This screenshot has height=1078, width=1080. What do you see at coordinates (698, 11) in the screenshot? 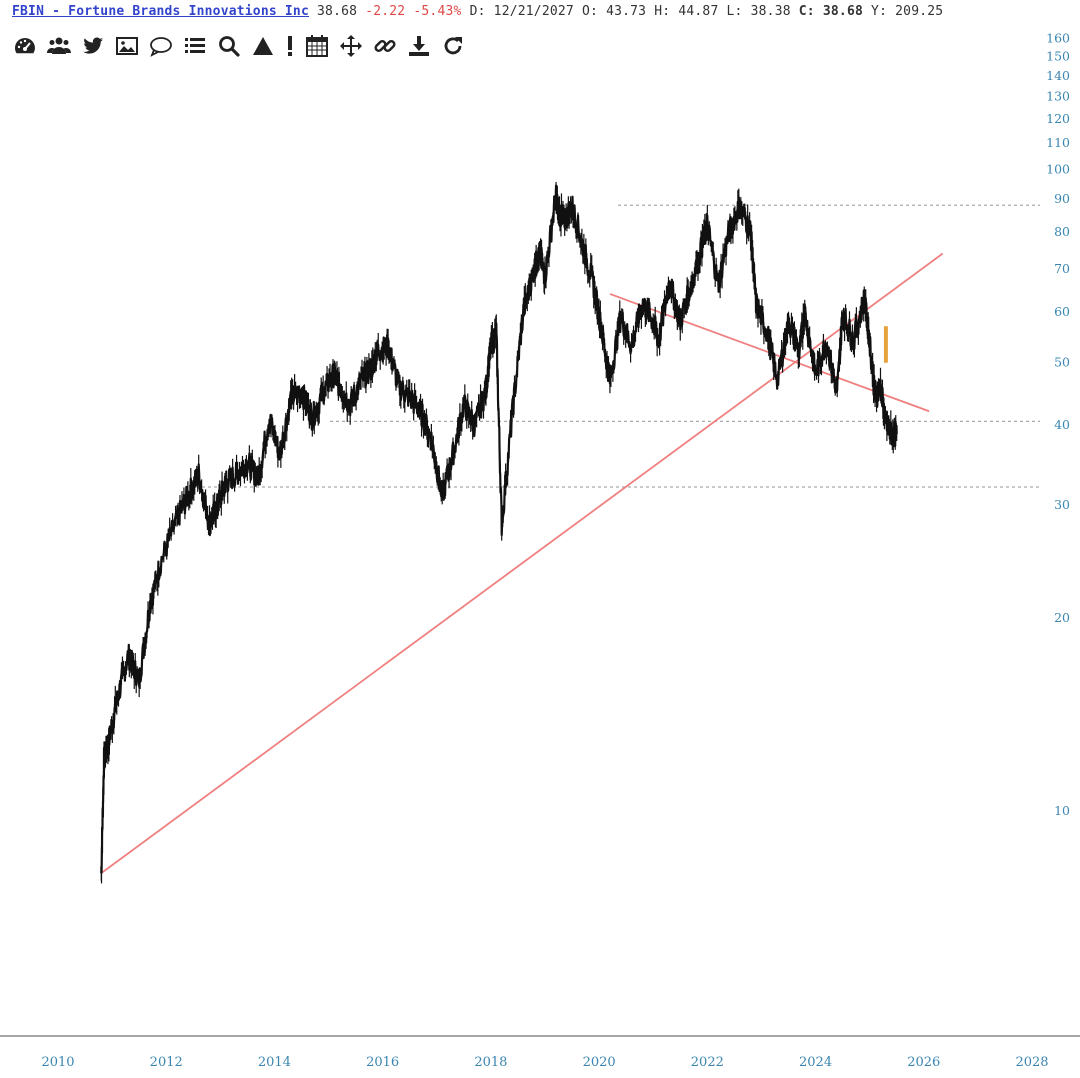
I see `high-value: 44.87` at bounding box center [698, 11].